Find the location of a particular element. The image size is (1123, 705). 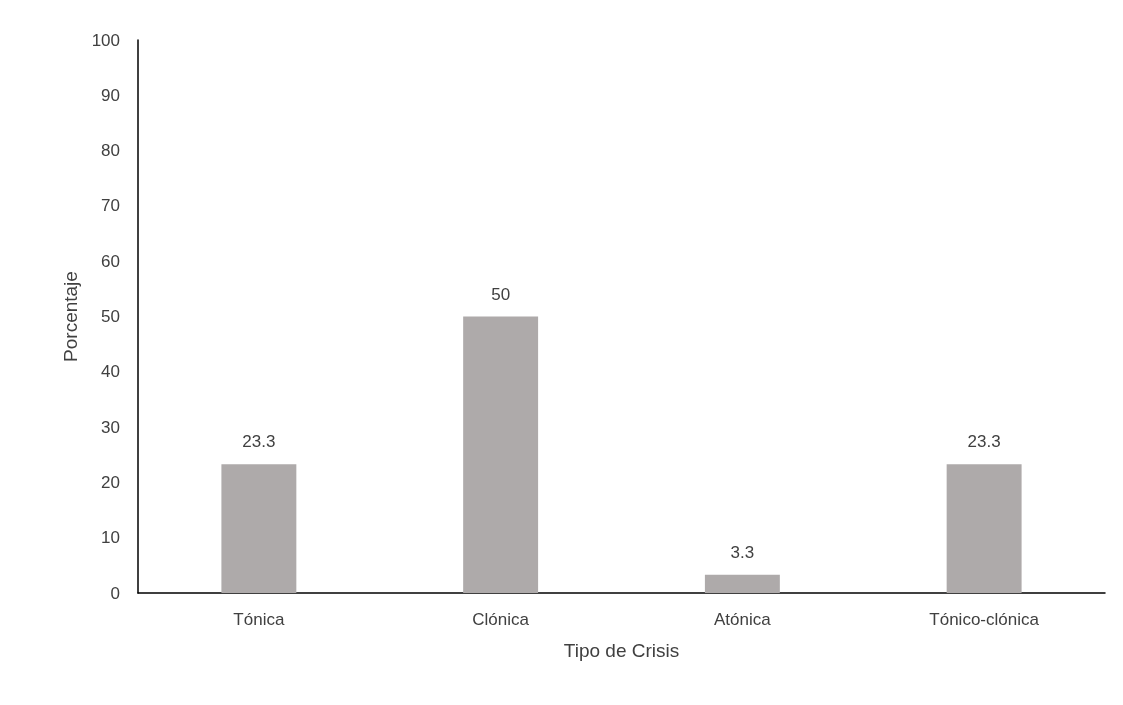

x-tick-label: Atónica is located at coordinates (743, 619).